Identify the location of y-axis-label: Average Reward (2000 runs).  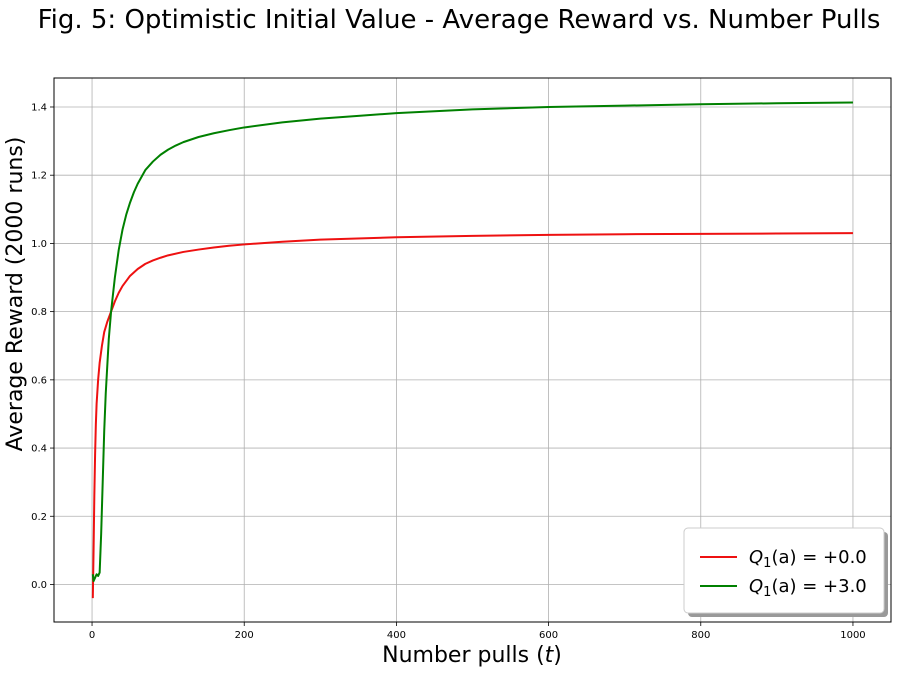
(15, 294).